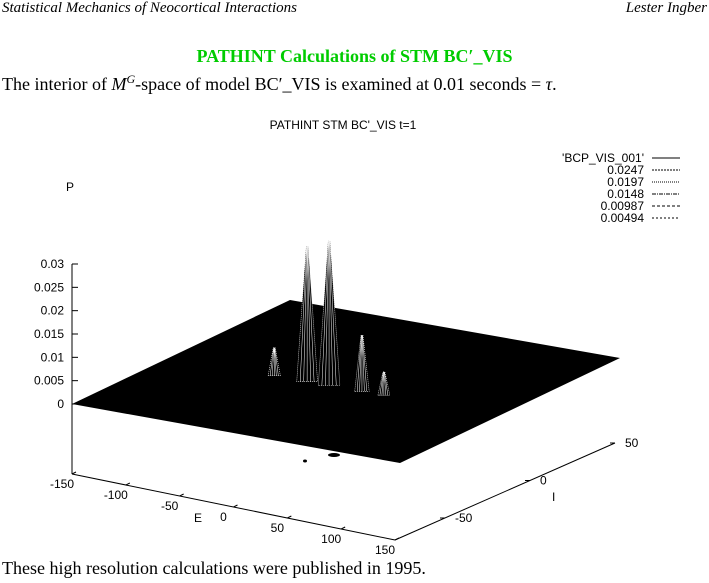  Describe the element at coordinates (553, 497) in the screenshot. I see `y-axis-label: I` at that location.